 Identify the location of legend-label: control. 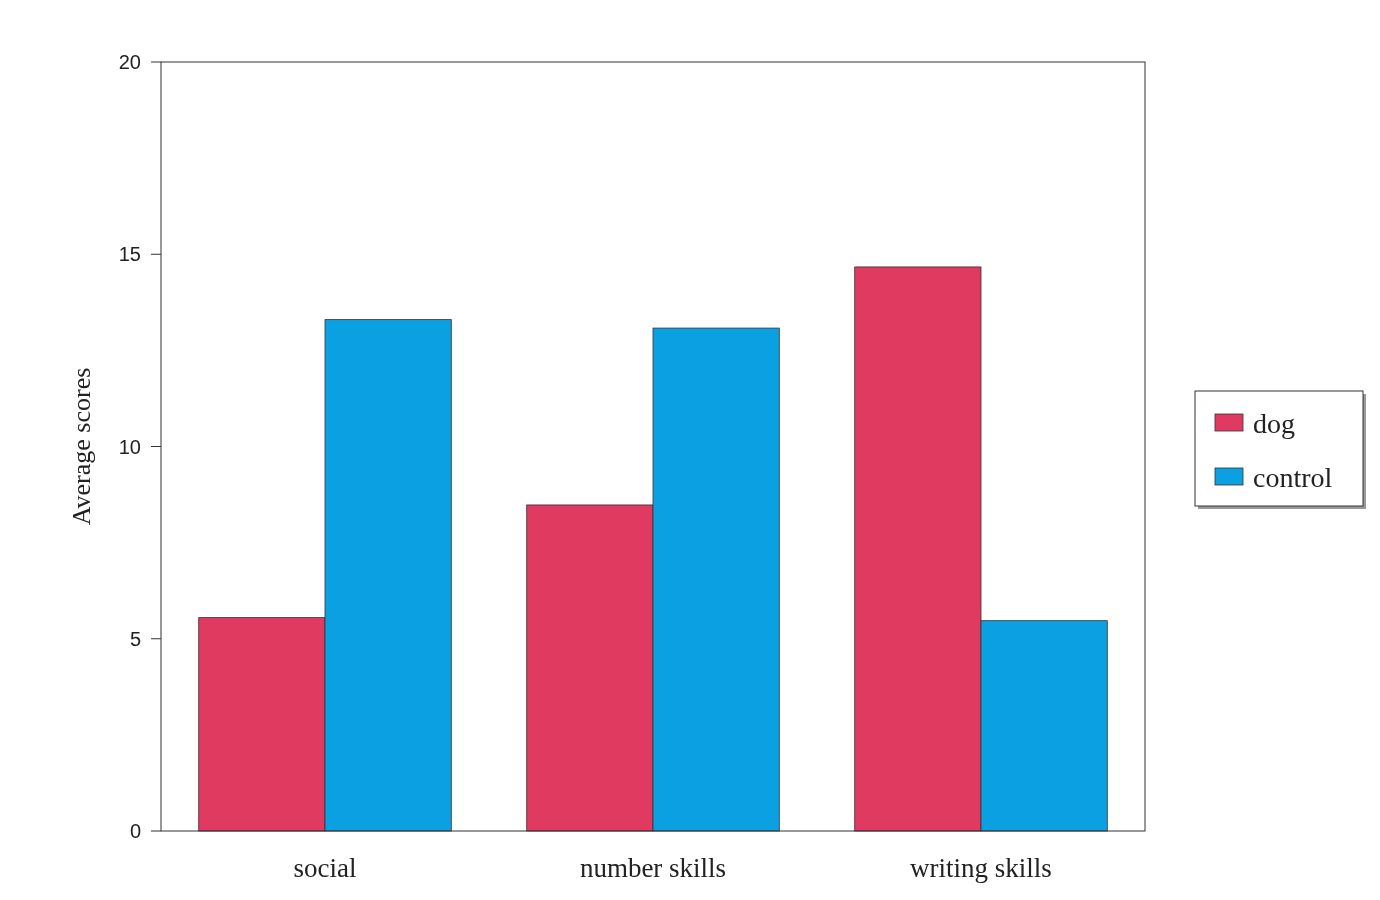
(1293, 477).